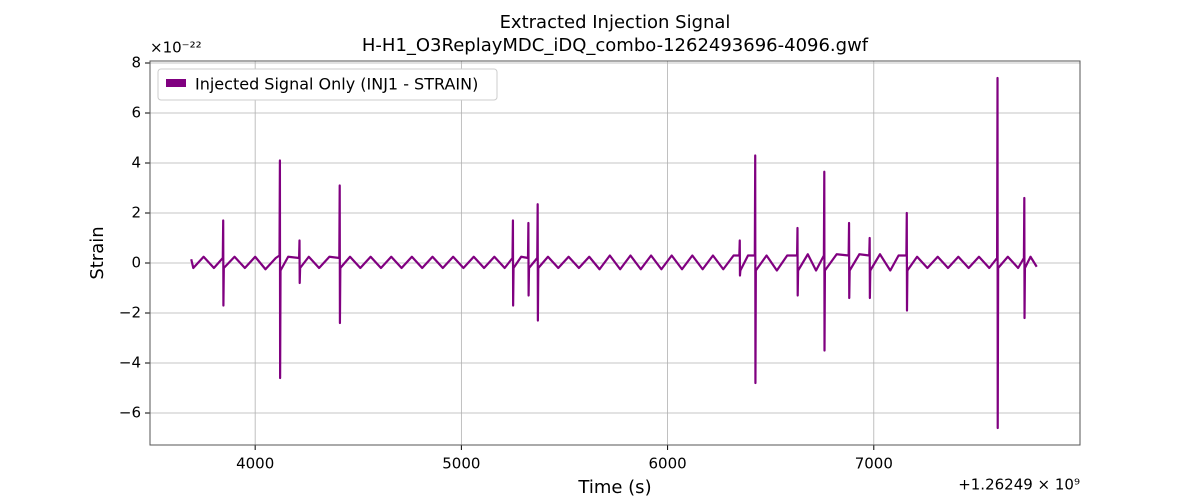  I want to click on y-axis-label: Strain, so click(97, 252).